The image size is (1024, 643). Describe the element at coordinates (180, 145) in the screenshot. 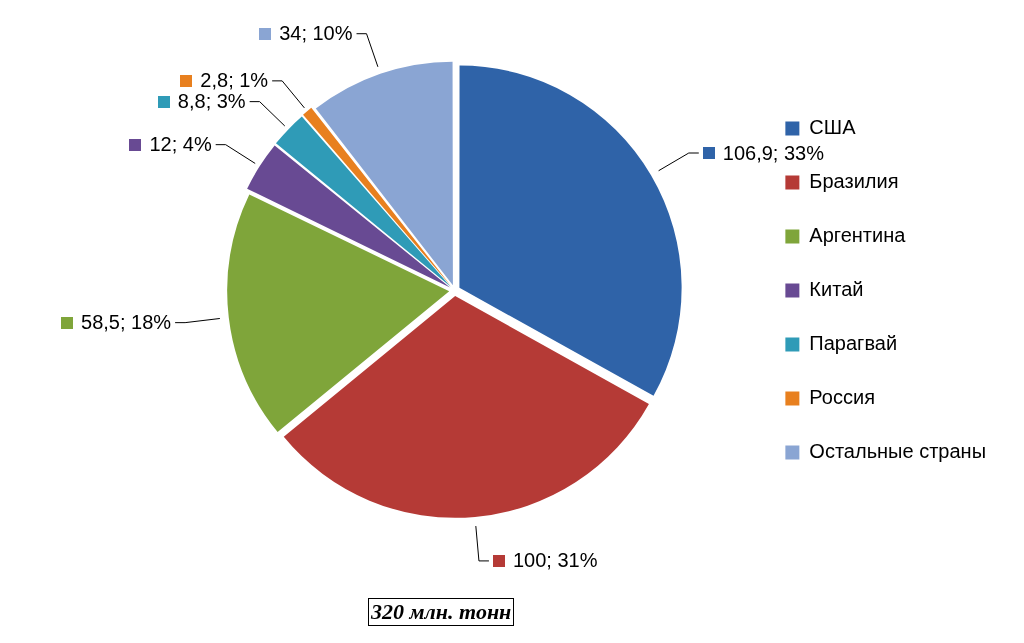

I see `data-label: 12; 4%` at that location.